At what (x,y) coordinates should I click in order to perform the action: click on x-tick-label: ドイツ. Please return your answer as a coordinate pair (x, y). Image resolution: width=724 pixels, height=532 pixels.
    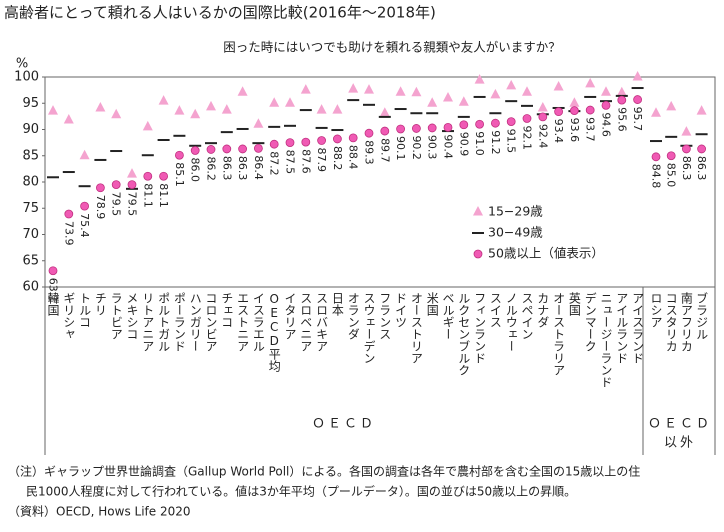
    Looking at the image, I should click on (401, 310).